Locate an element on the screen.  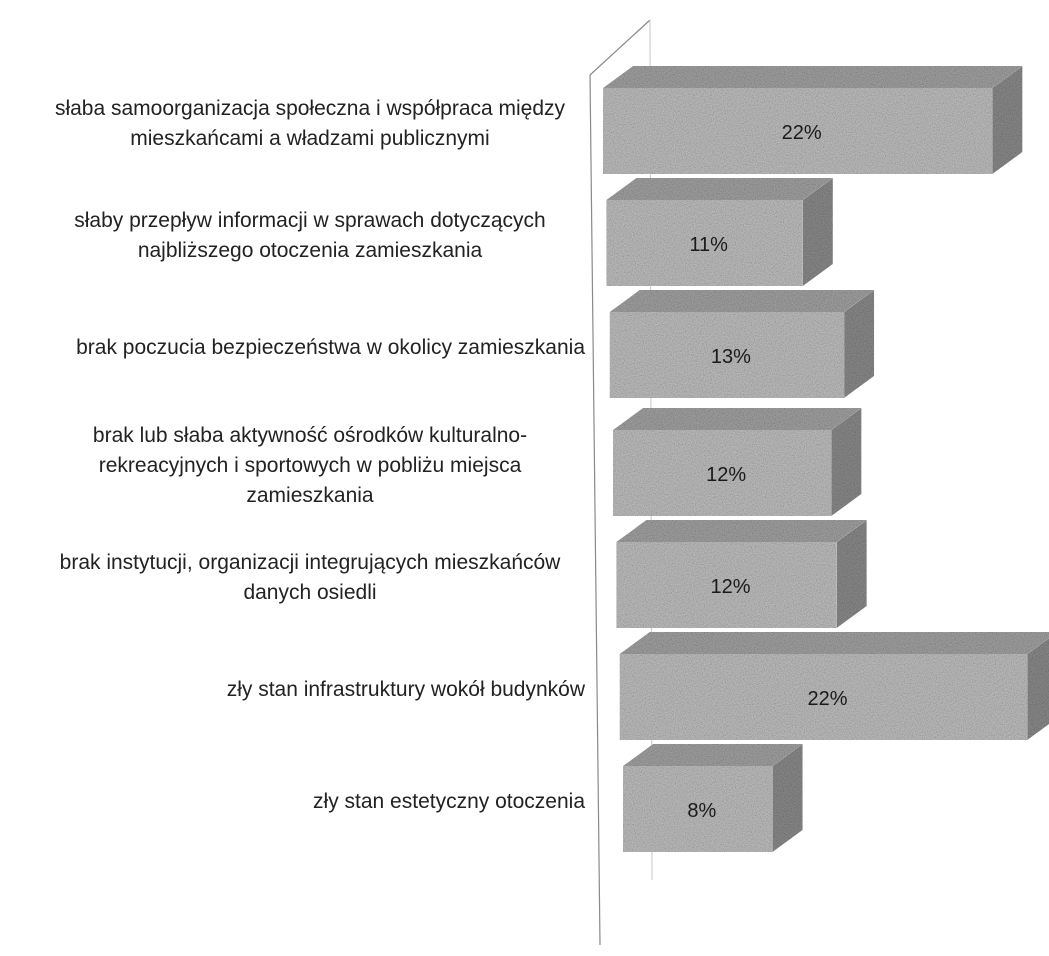
category-label-7: zły stan estetyczny otoczenia is located at coordinates (449, 801).